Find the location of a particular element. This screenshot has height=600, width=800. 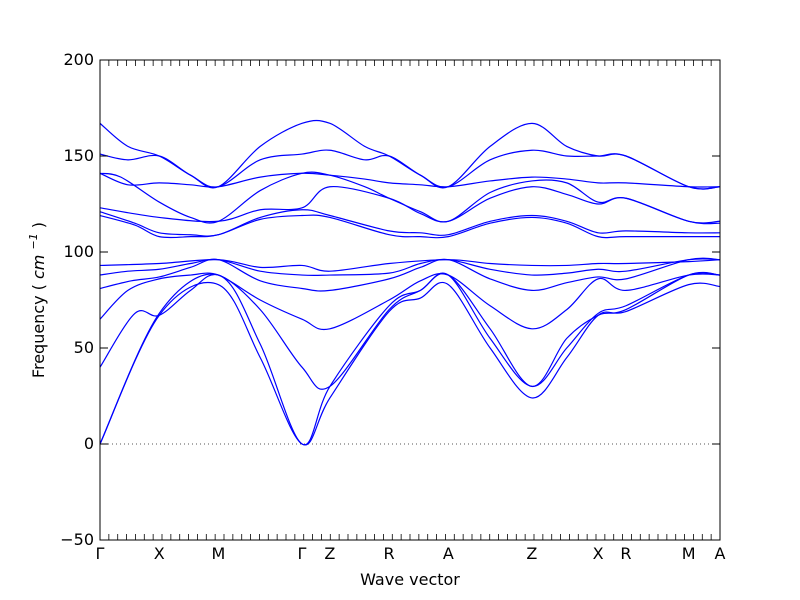

y-tick-label: 50 is located at coordinates (84, 347).